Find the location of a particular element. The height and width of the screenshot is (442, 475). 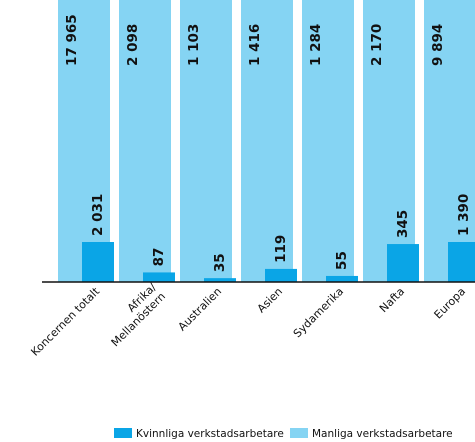

male-bar-australien is located at coordinates (206, 141).